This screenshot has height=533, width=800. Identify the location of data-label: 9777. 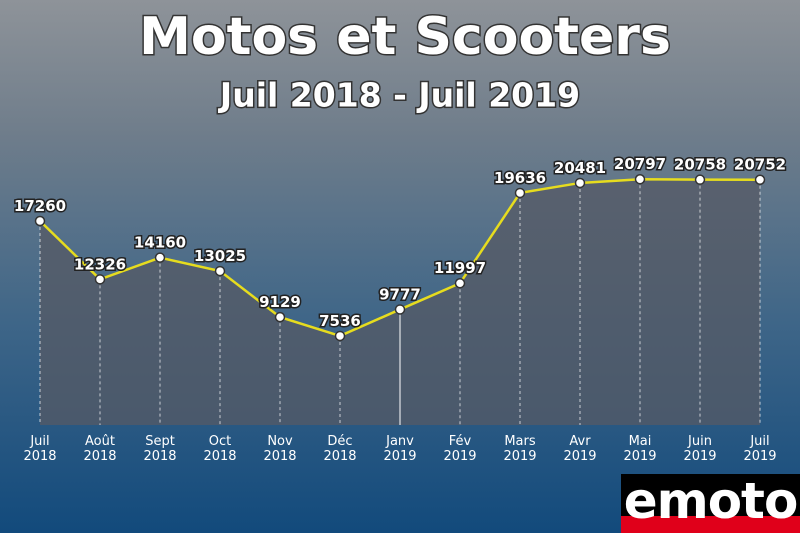
(400, 294).